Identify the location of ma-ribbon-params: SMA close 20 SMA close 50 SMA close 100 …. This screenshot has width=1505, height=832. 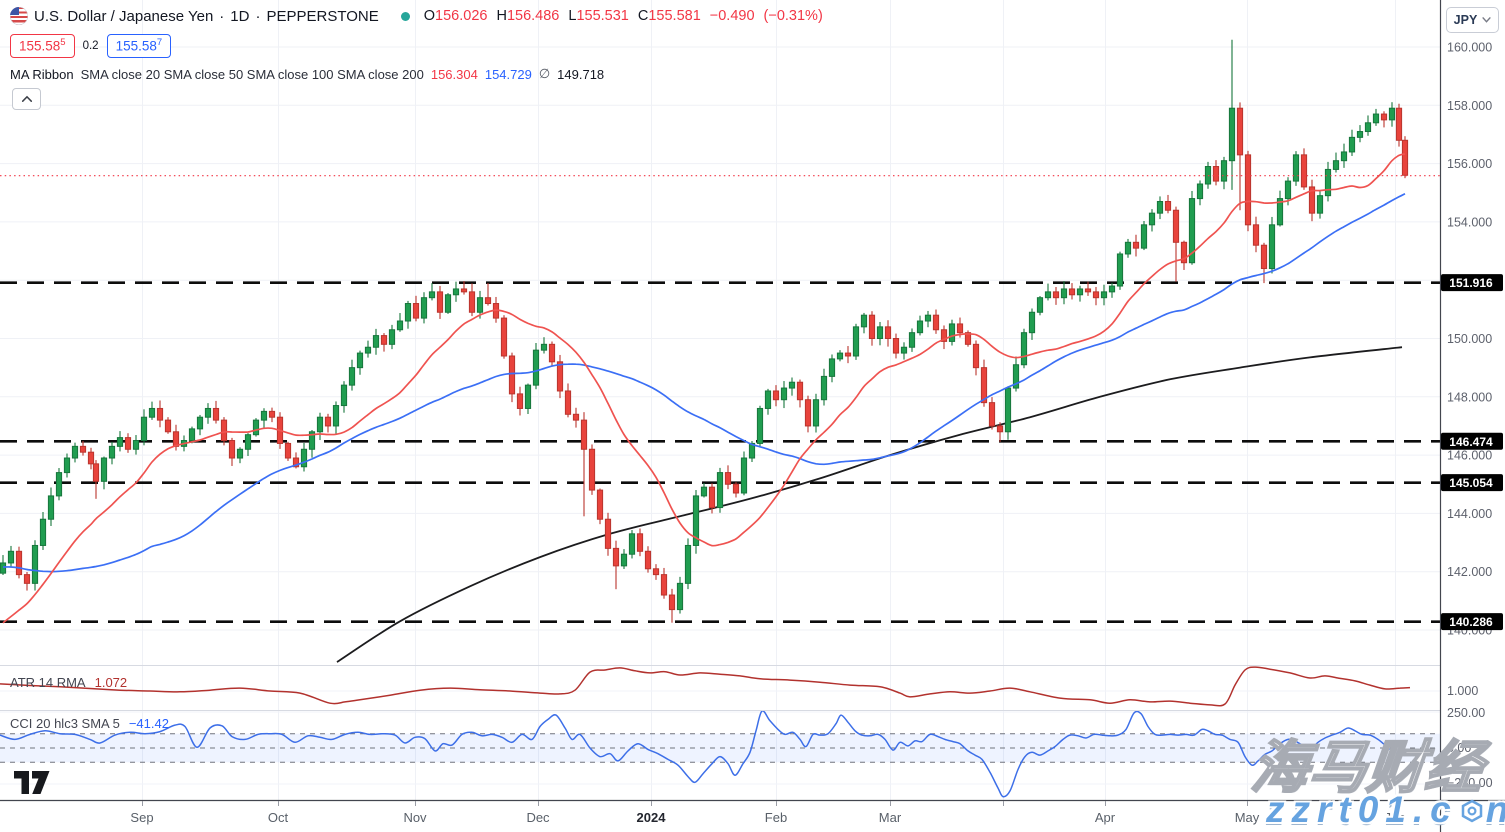
(252, 74).